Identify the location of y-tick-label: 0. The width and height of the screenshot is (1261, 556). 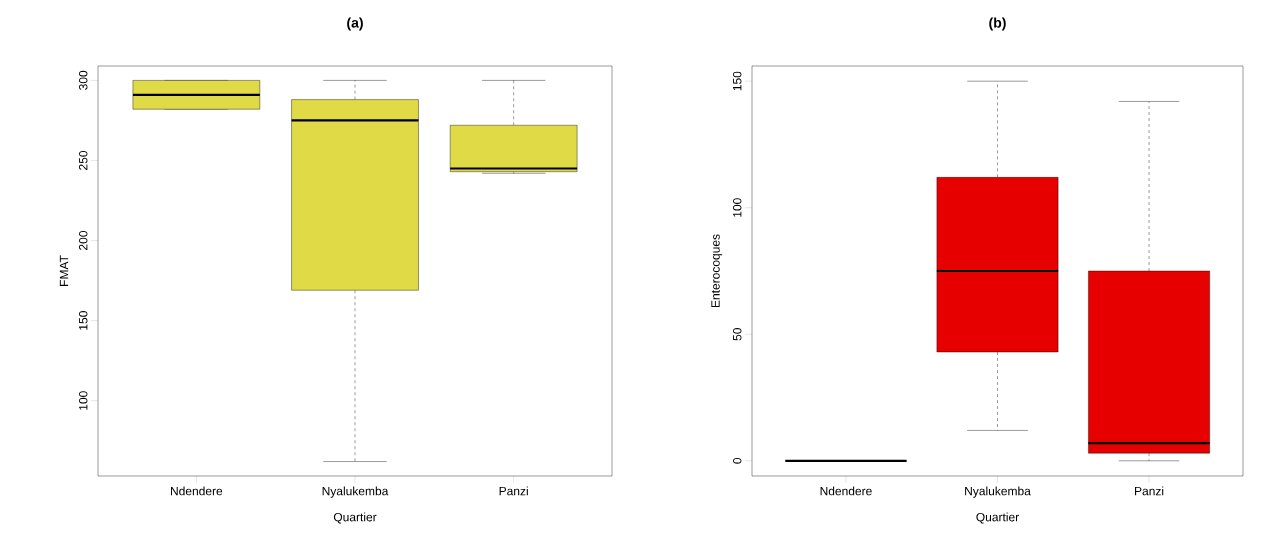
(737, 460).